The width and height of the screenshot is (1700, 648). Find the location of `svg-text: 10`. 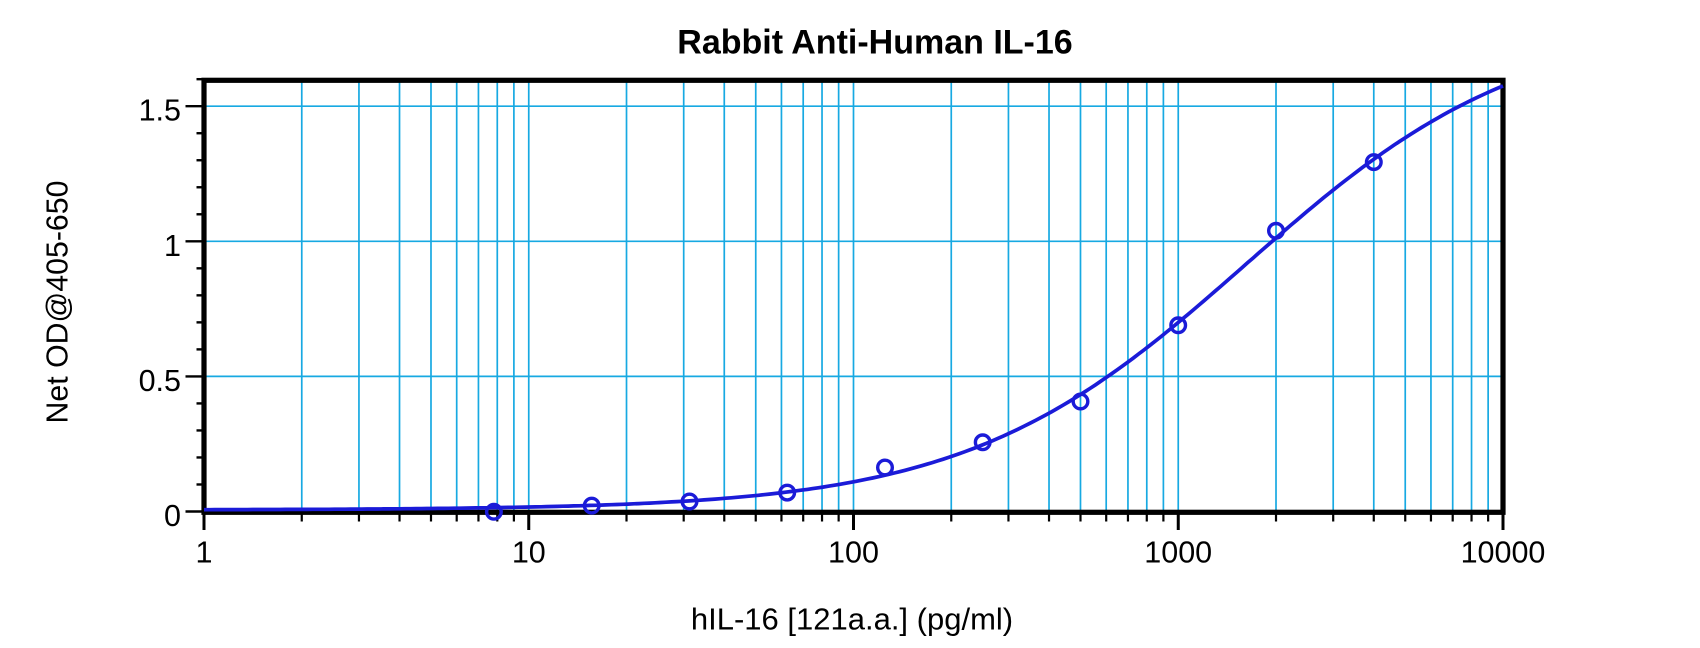

svg-text: 10 is located at coordinates (529, 553).